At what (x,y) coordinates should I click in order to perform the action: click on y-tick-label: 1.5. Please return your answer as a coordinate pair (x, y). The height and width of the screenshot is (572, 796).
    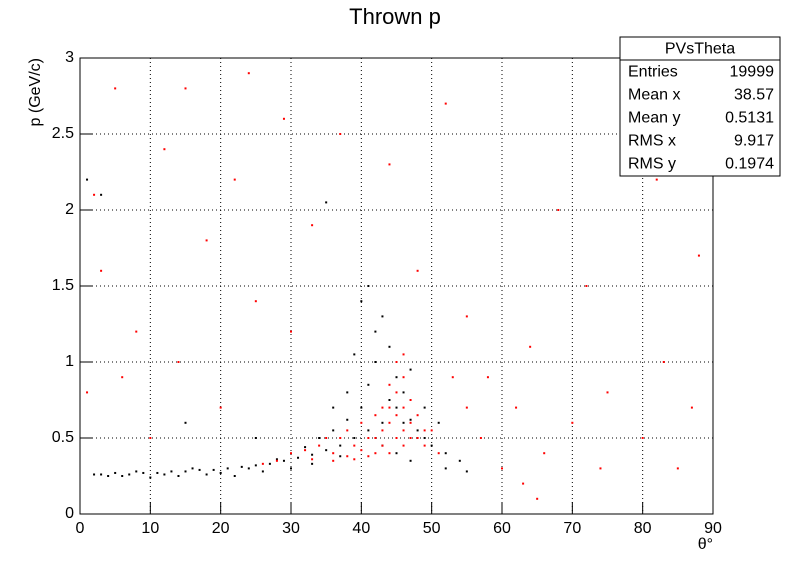
    Looking at the image, I should click on (63, 285).